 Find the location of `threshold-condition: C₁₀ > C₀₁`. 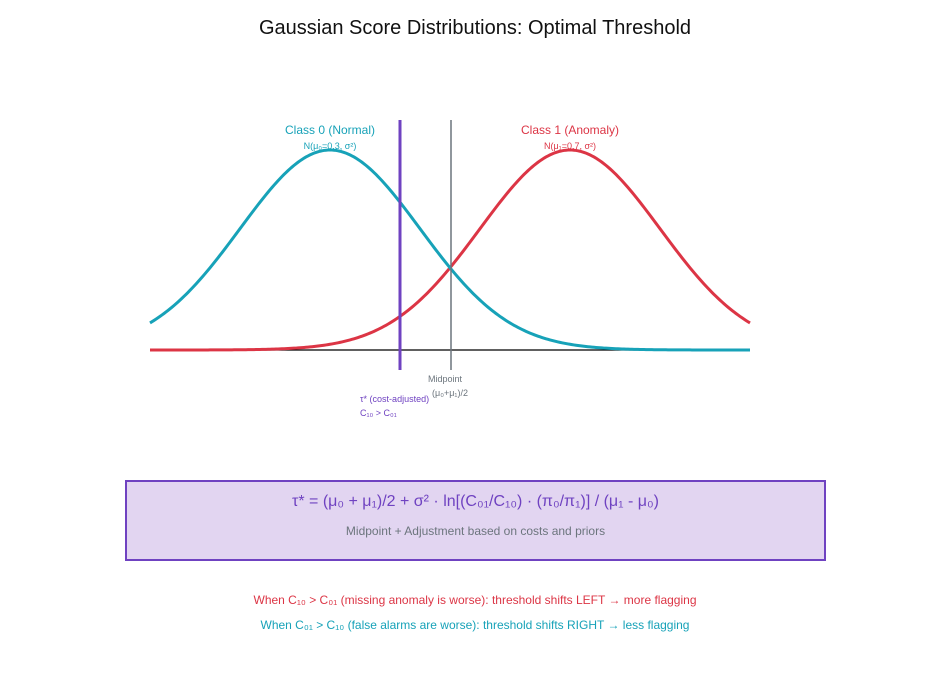

threshold-condition: C₁₀ > C₀₁ is located at coordinates (378, 413).